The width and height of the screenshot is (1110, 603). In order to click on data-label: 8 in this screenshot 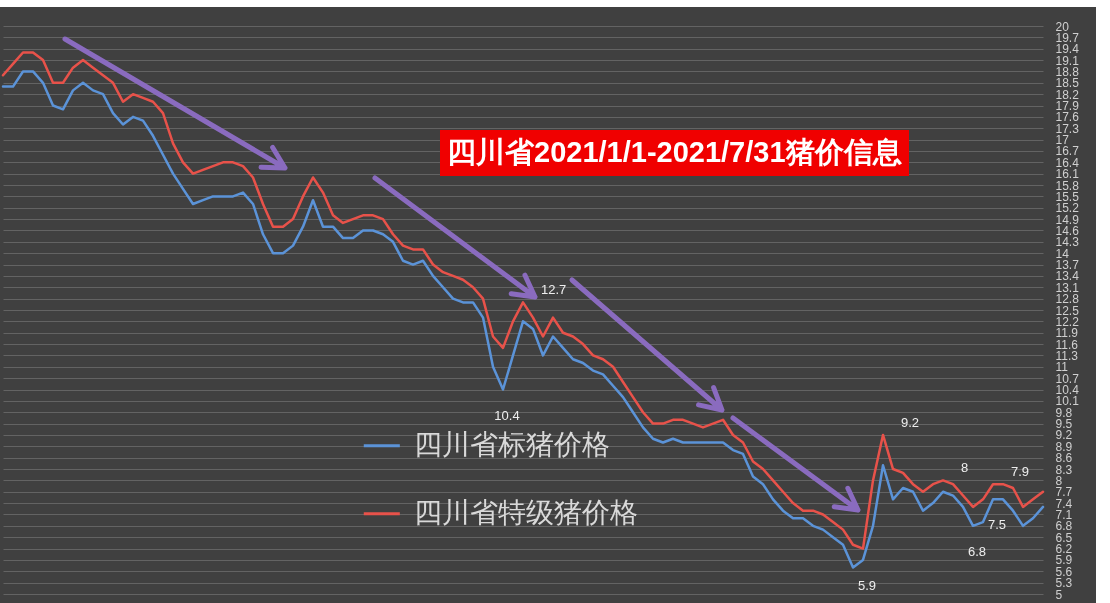, I will do `click(965, 468)`.